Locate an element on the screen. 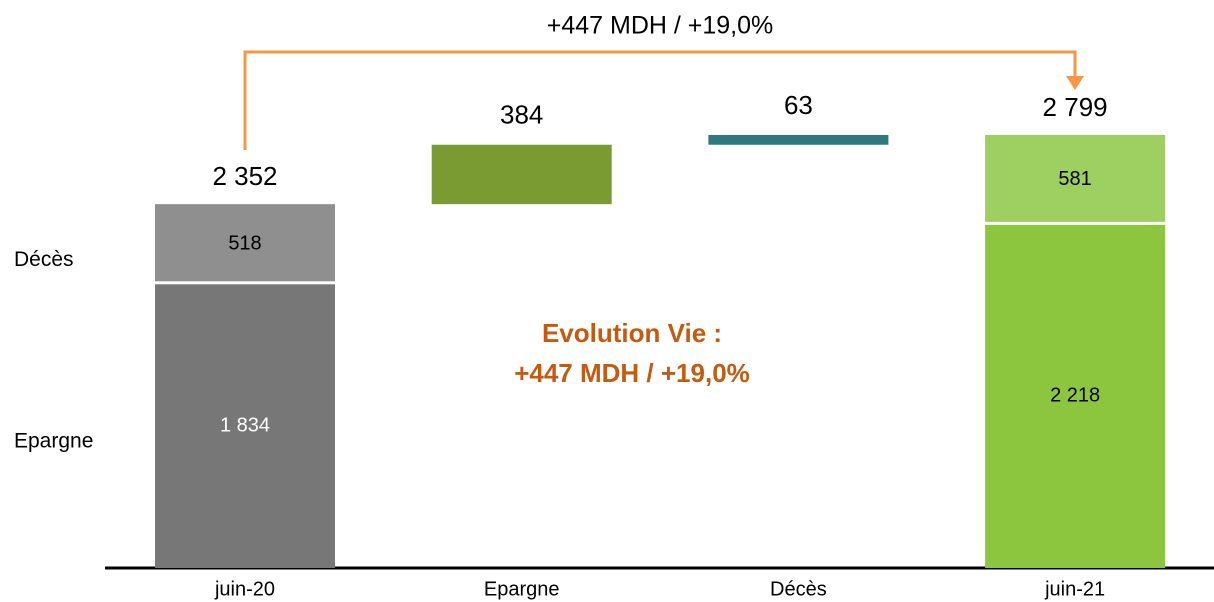  total-label: 2 799 is located at coordinates (1075, 107).